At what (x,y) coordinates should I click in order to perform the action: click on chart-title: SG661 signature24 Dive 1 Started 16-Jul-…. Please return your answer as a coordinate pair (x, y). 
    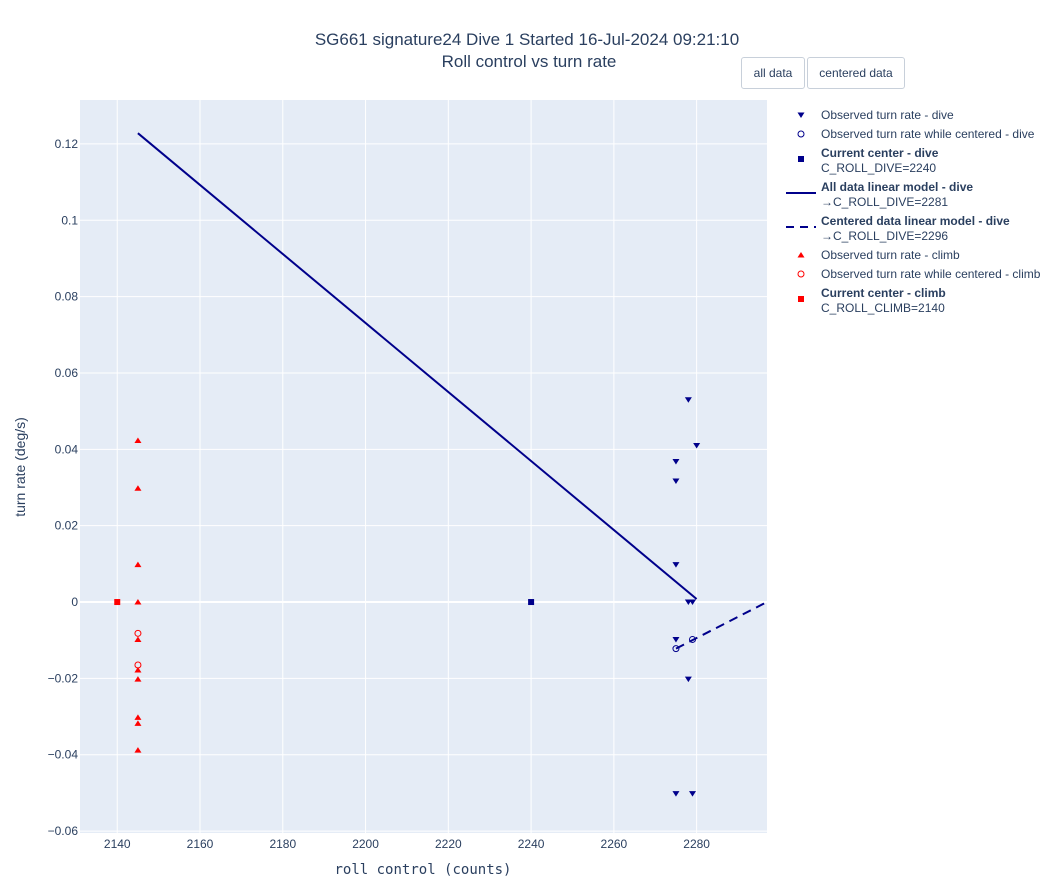
    Looking at the image, I should click on (527, 39).